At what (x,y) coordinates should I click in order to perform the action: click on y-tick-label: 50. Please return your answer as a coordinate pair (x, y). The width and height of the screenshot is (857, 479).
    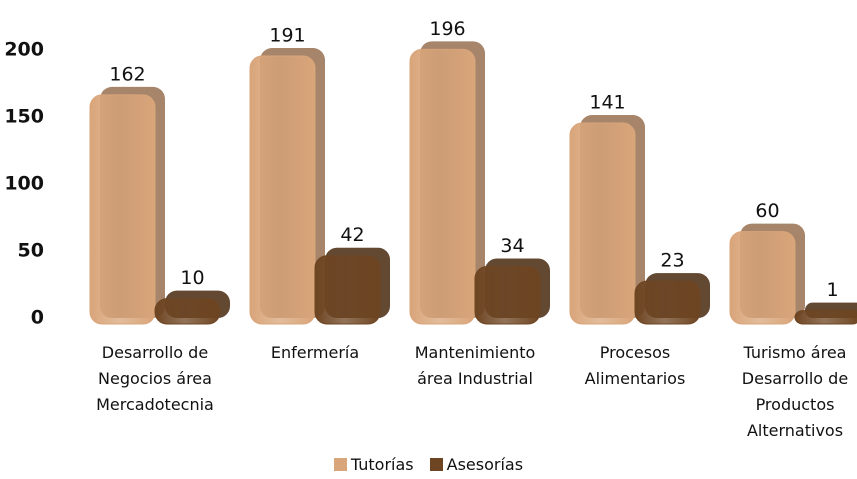
    Looking at the image, I should click on (31, 251).